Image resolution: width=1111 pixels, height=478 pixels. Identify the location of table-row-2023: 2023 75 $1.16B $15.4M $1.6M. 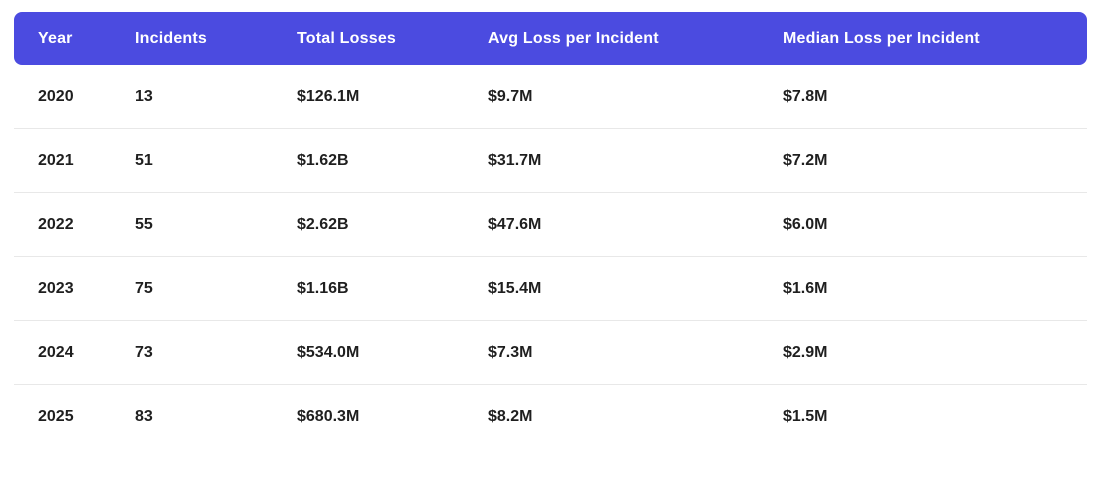
(550, 289).